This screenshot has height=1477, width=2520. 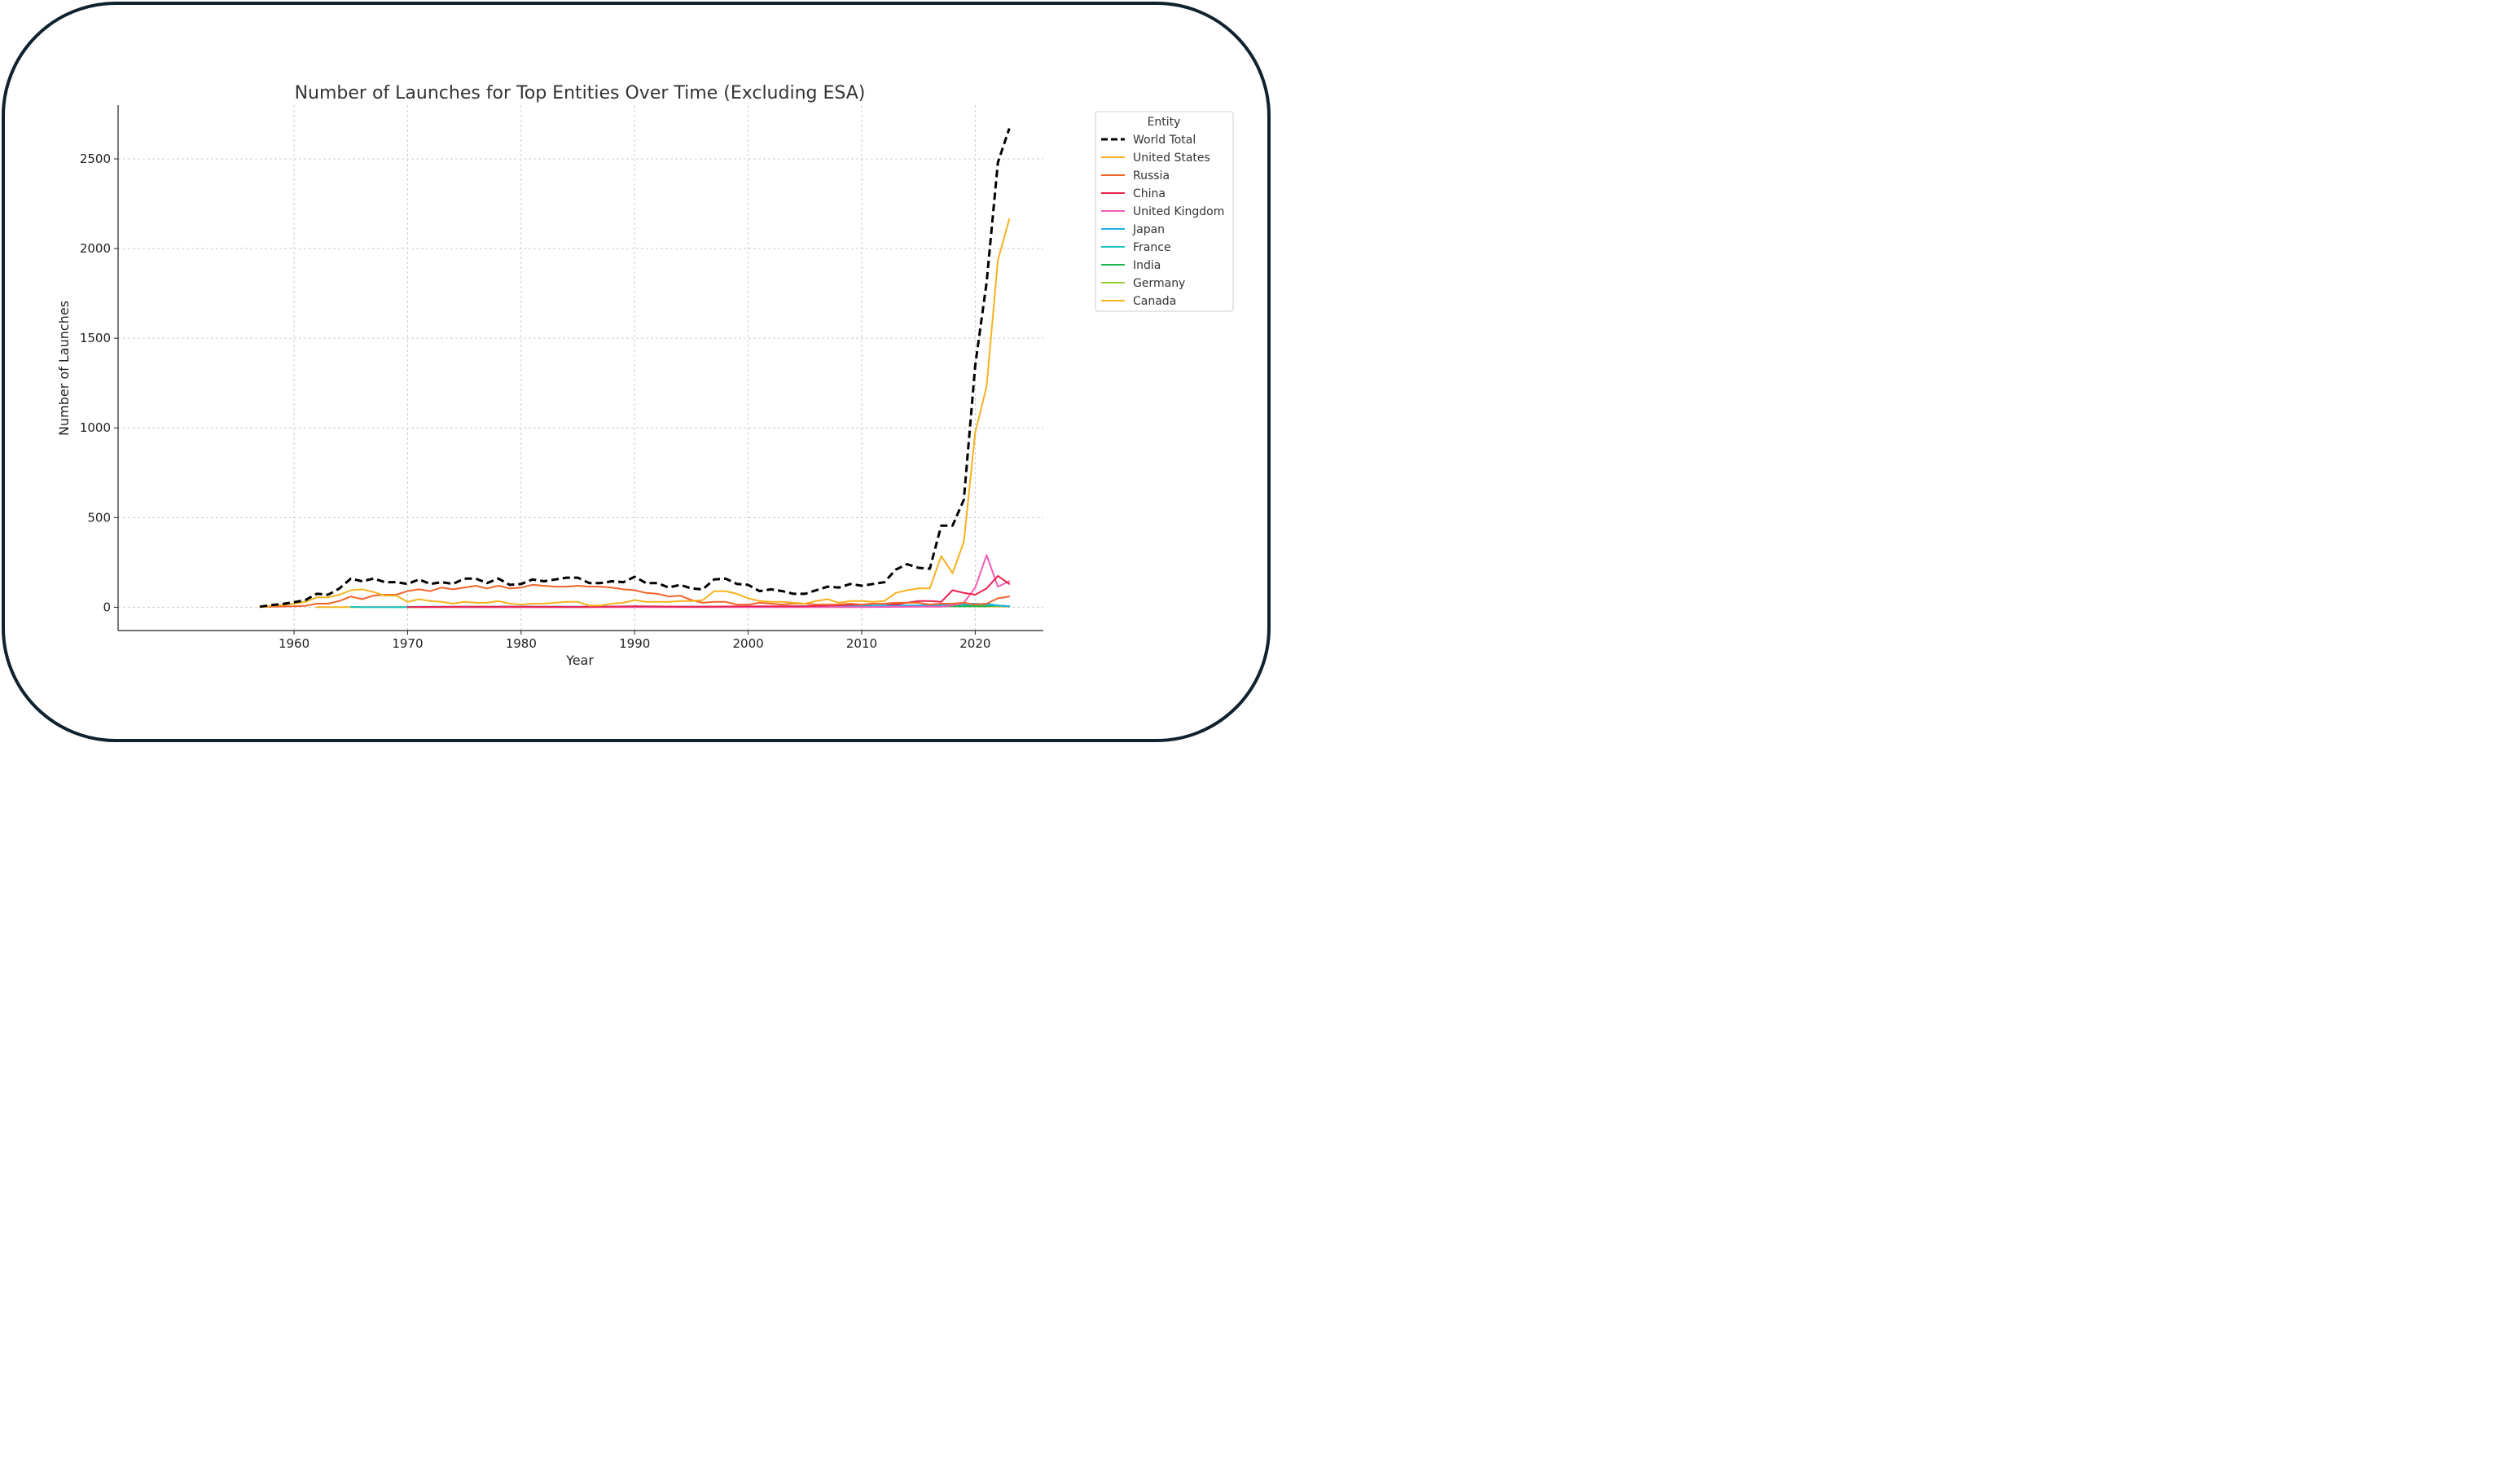 I want to click on legend-box, so click(x=1164, y=211).